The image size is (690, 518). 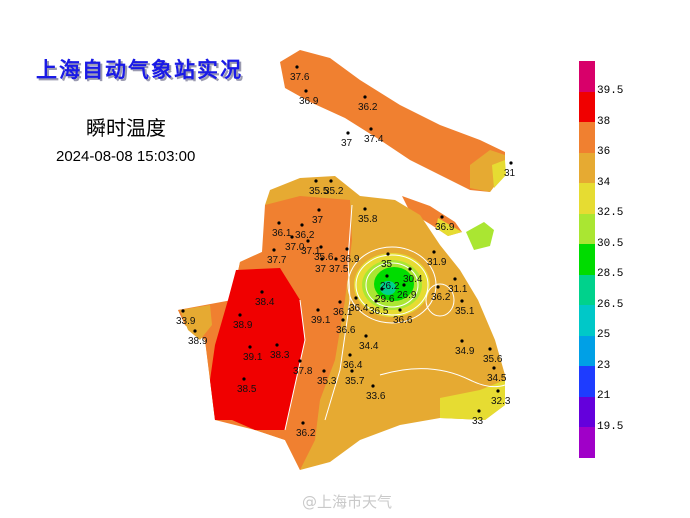 What do you see at coordinates (334, 191) in the screenshot?
I see `station-temperature: 35.2` at bounding box center [334, 191].